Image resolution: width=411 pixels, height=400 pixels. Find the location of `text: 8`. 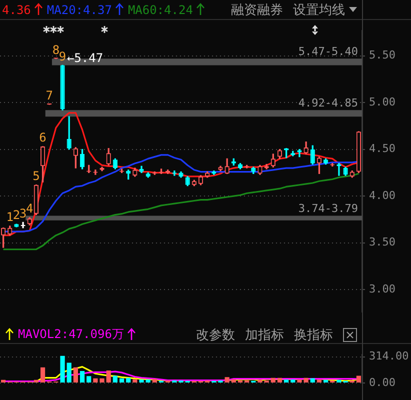

text: 8 is located at coordinates (56, 49).